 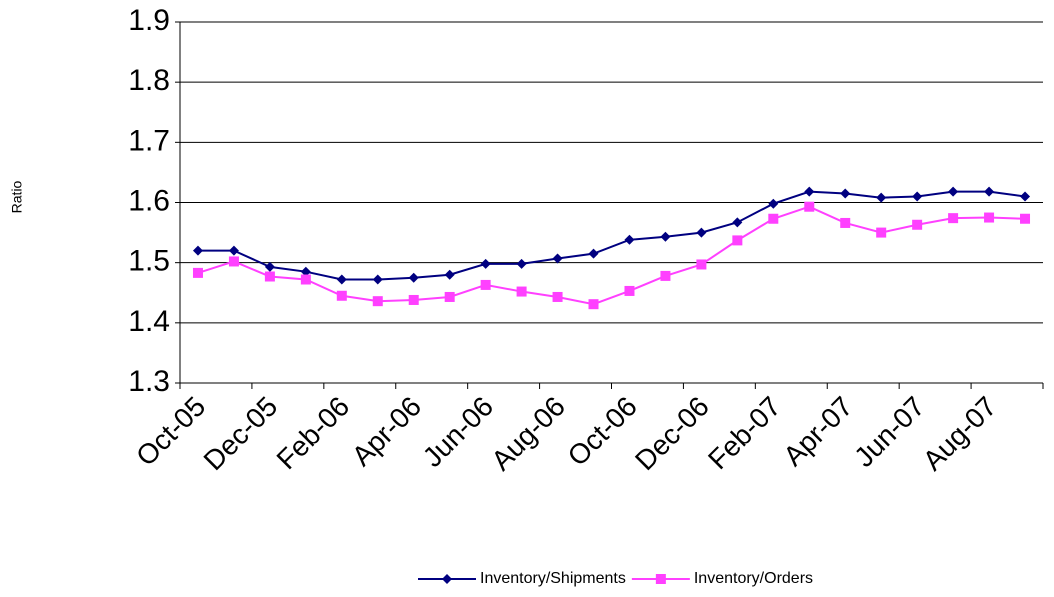 What do you see at coordinates (753, 578) in the screenshot?
I see `legend-label: Inventory/Orders` at bounding box center [753, 578].